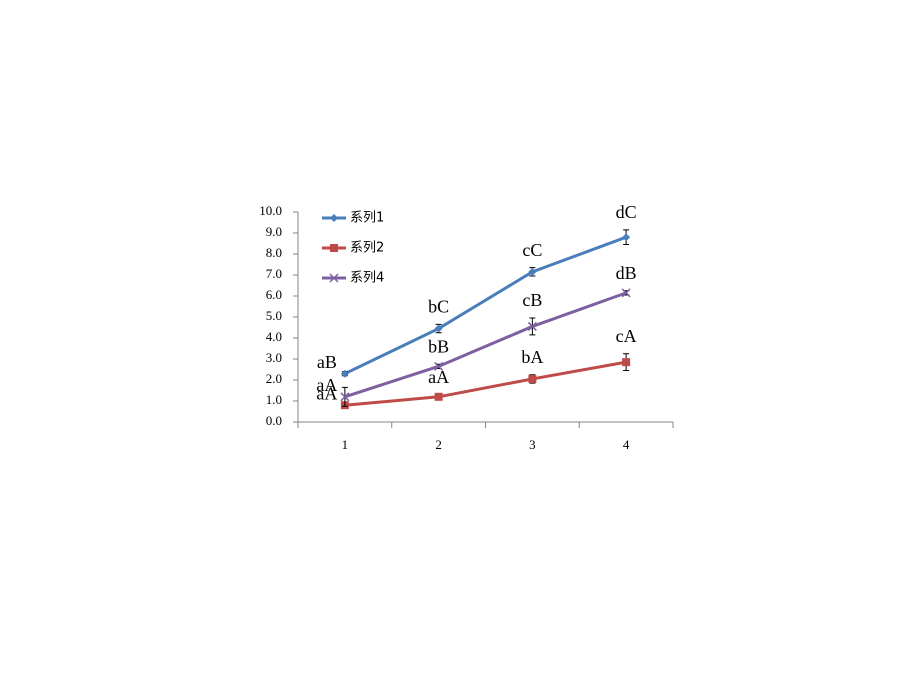 The height and width of the screenshot is (675, 900). Describe the element at coordinates (438, 306) in the screenshot. I see `significance-label: bC` at that location.